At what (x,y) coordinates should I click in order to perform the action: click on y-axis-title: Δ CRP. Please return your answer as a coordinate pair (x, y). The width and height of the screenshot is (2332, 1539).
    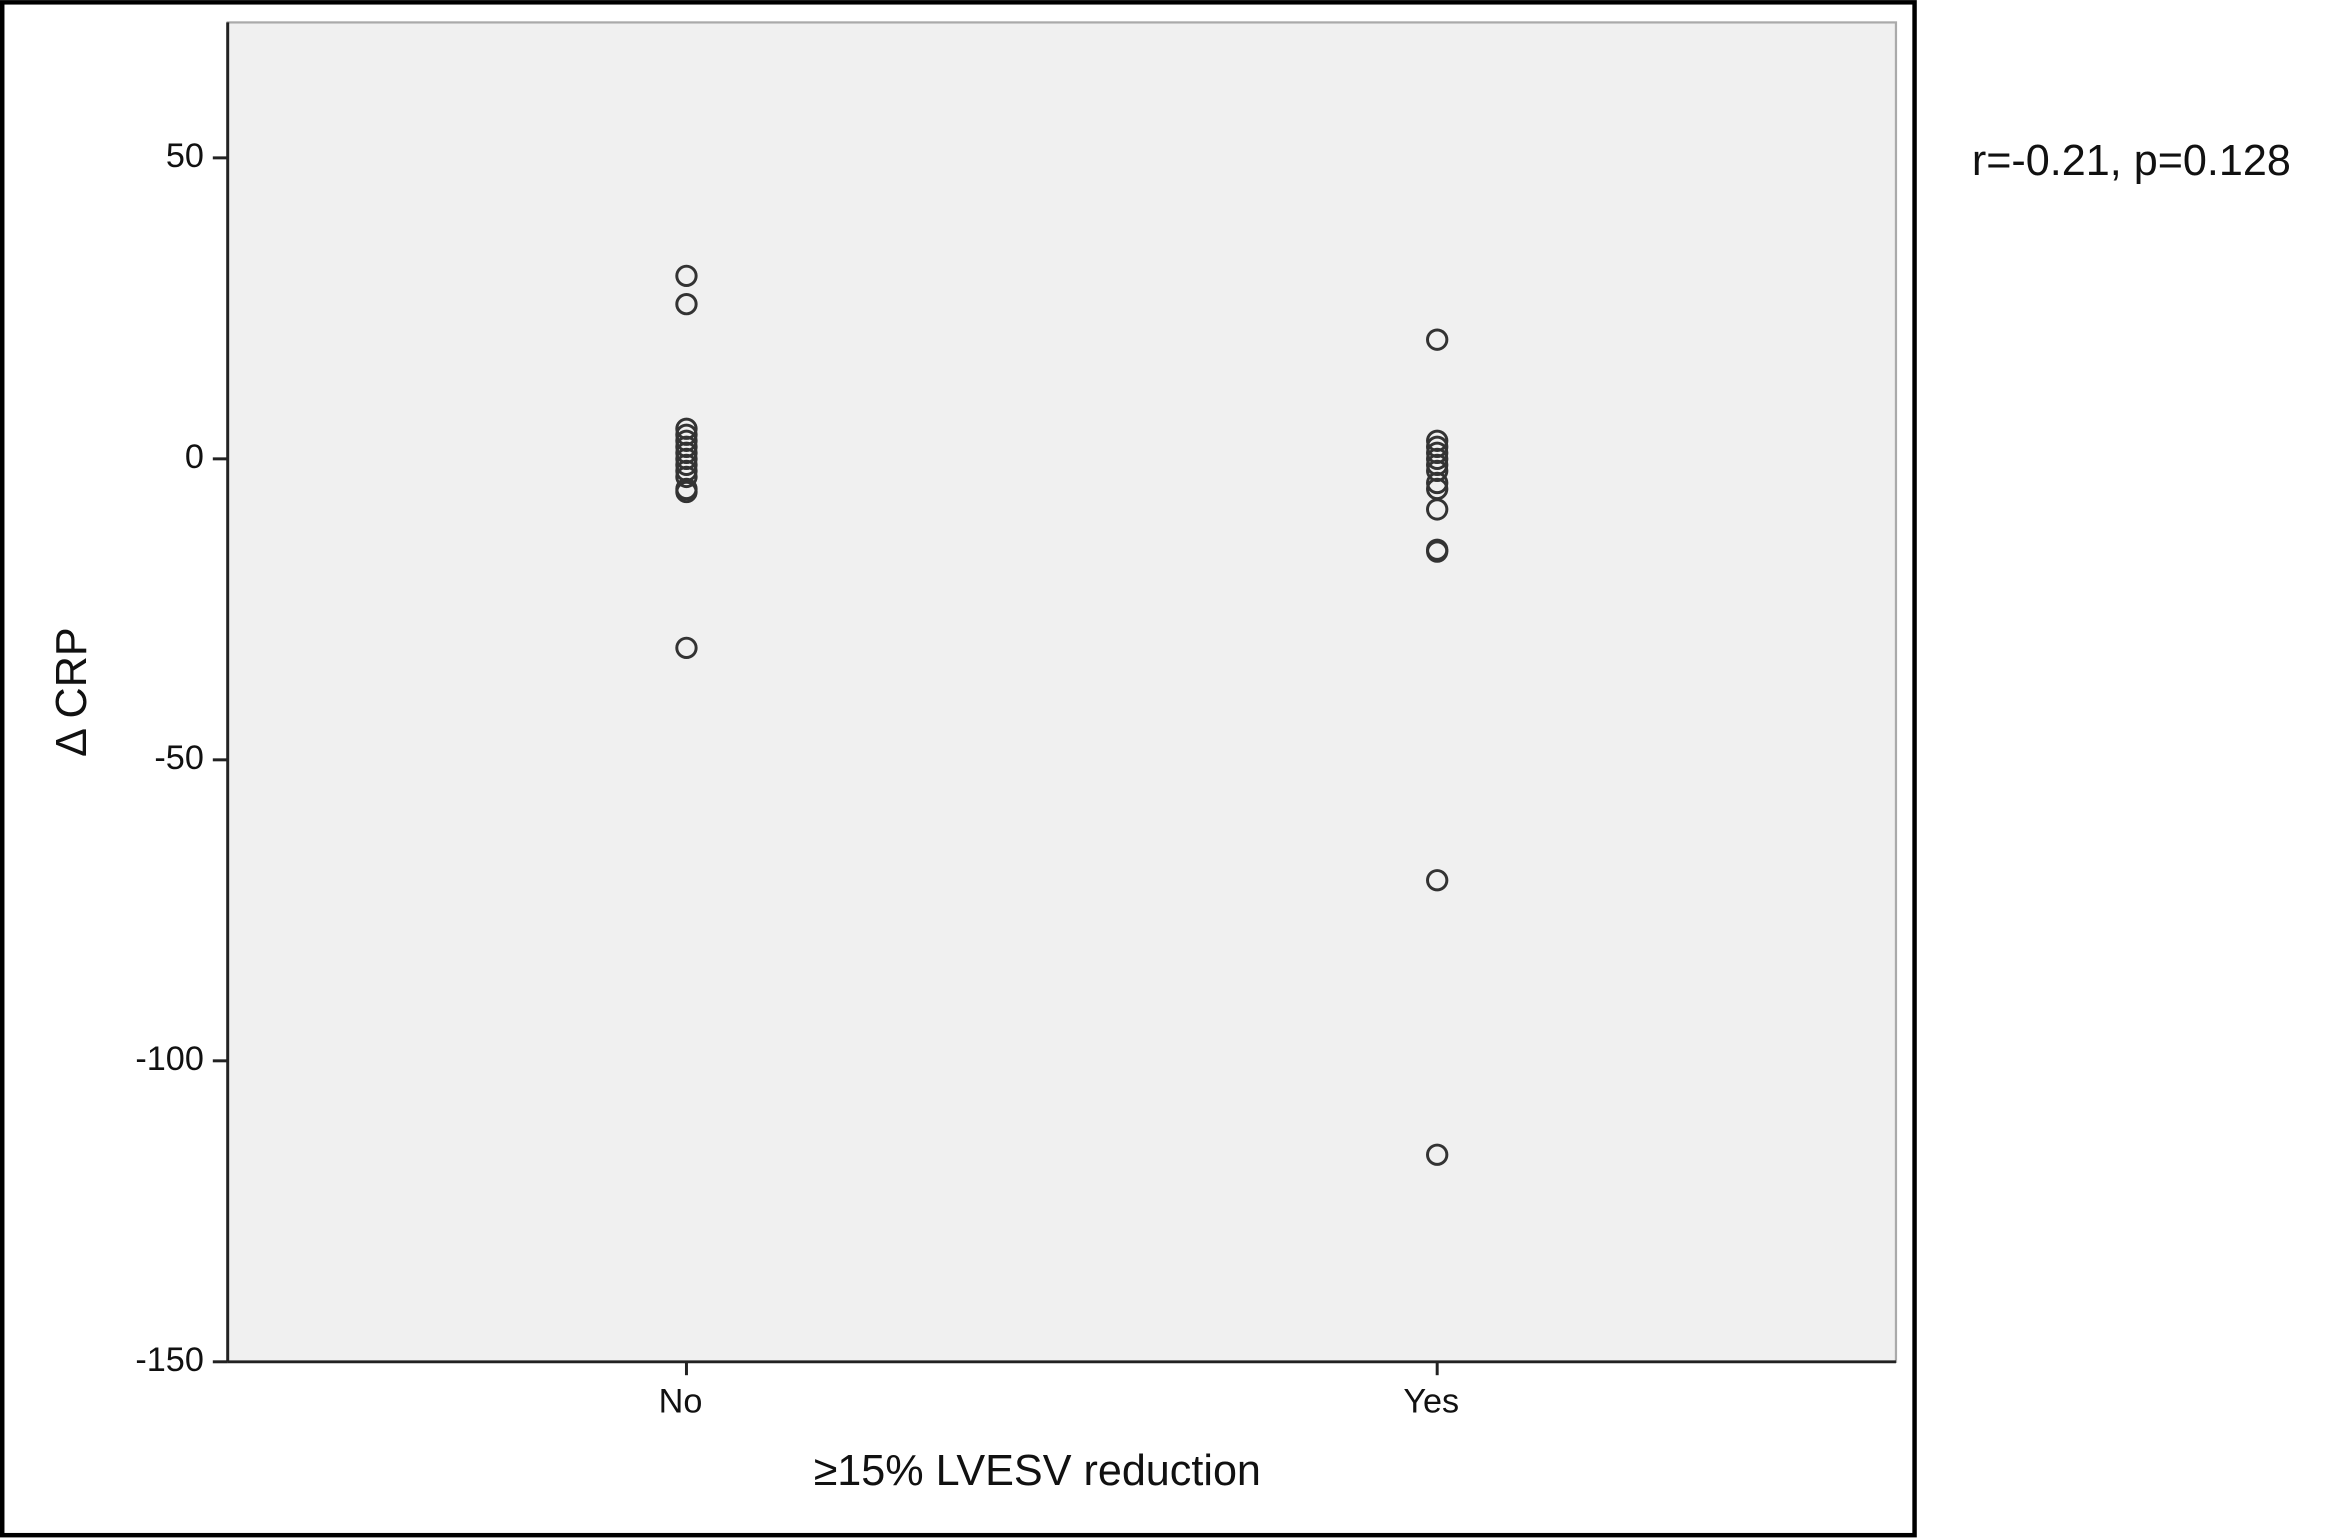
    Looking at the image, I should click on (72, 692).